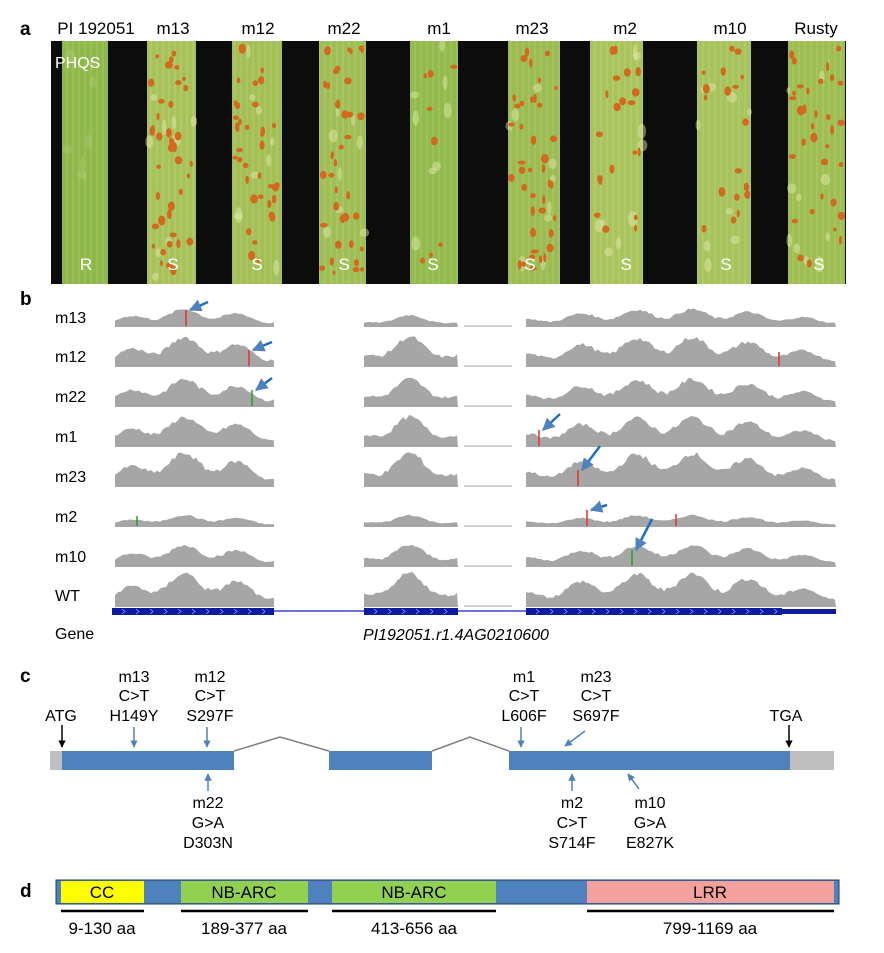 This screenshot has height=953, width=884. What do you see at coordinates (592, 708) in the screenshot?
I see `mutation-m23: m23 C>T S697F` at bounding box center [592, 708].